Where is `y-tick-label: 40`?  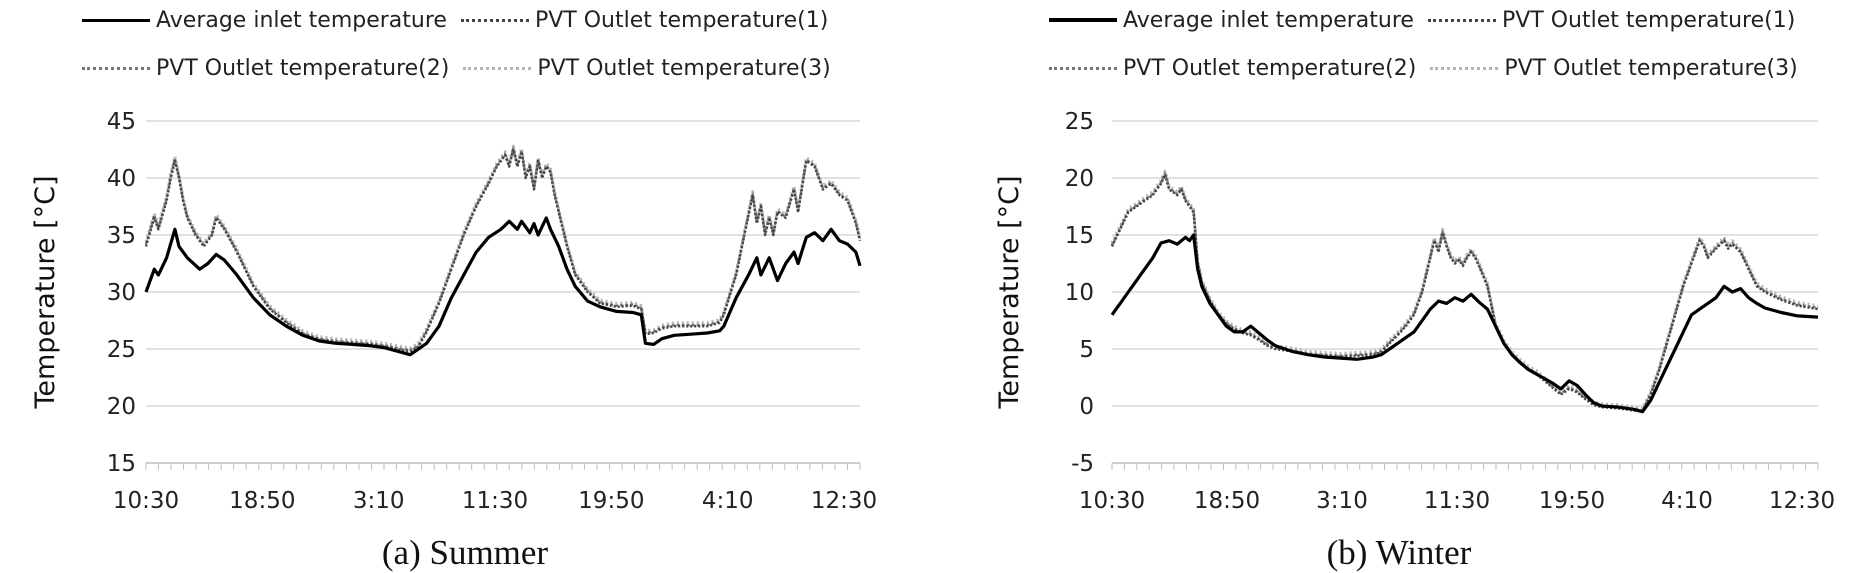 y-tick-label: 40 is located at coordinates (121, 179).